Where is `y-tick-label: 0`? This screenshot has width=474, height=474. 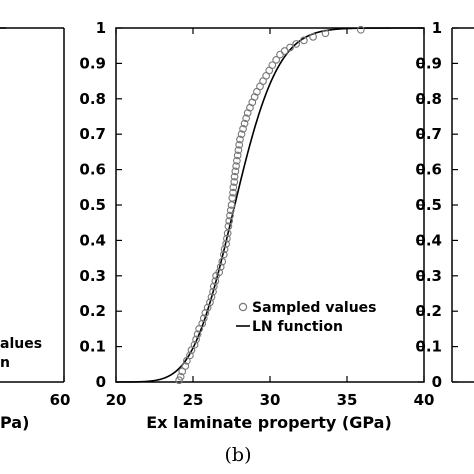 y-tick-label: 0 is located at coordinates (101, 382).